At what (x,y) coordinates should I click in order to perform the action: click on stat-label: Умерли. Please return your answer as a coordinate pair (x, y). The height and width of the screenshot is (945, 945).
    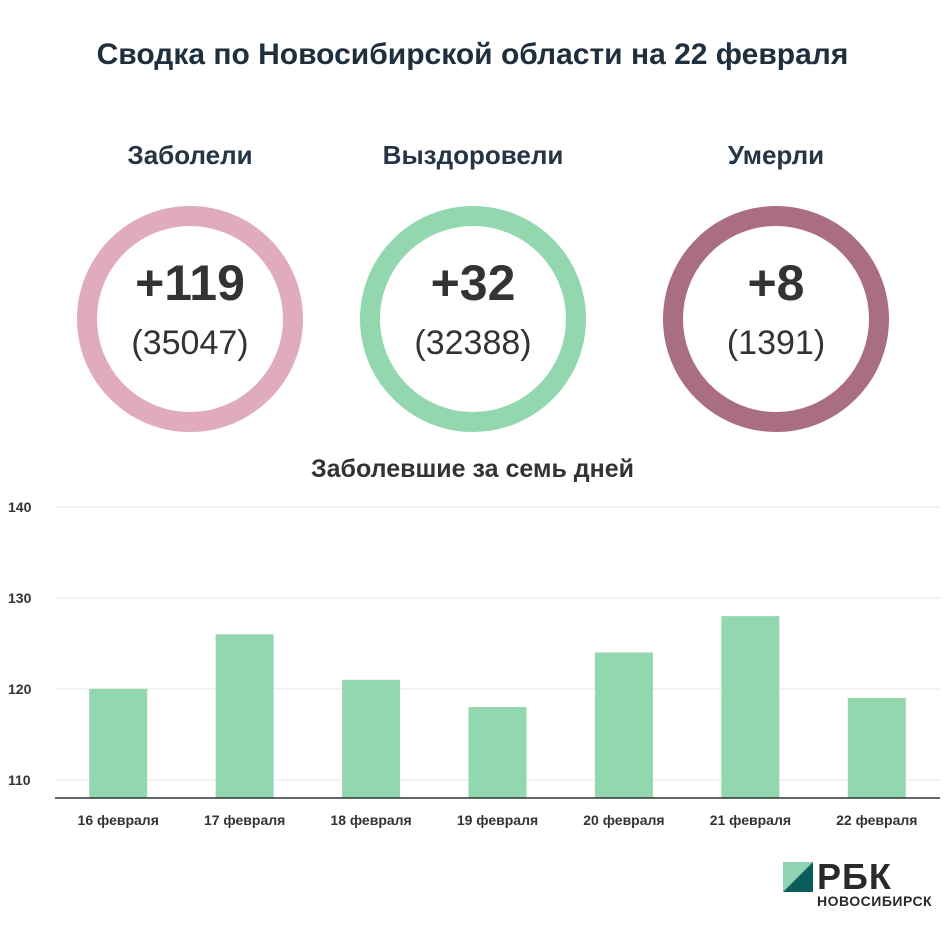
    Looking at the image, I should click on (776, 155).